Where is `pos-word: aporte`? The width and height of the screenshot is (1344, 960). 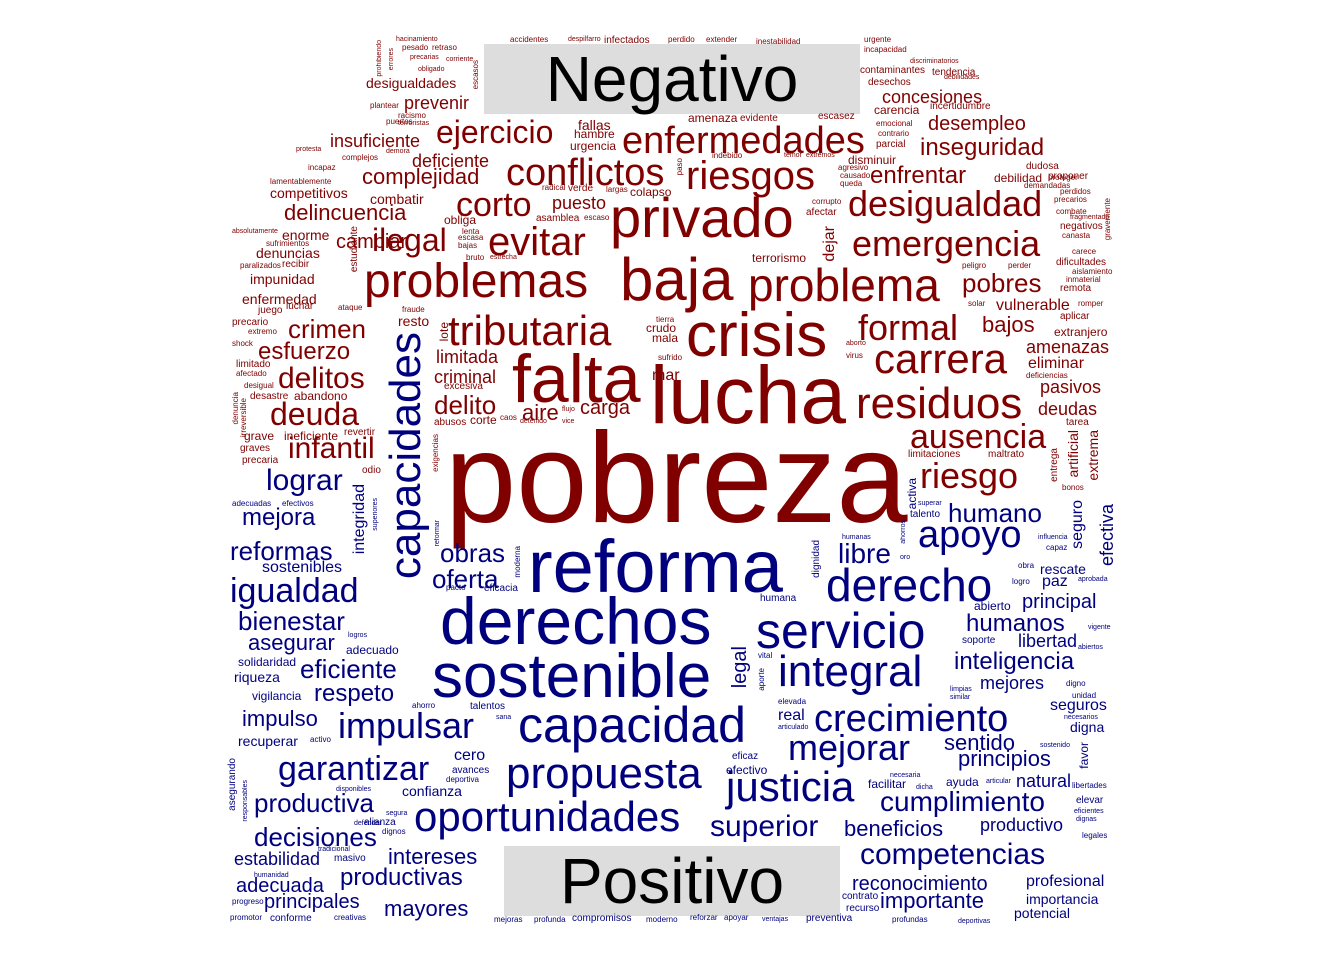
pos-word: aporte is located at coordinates (761, 679).